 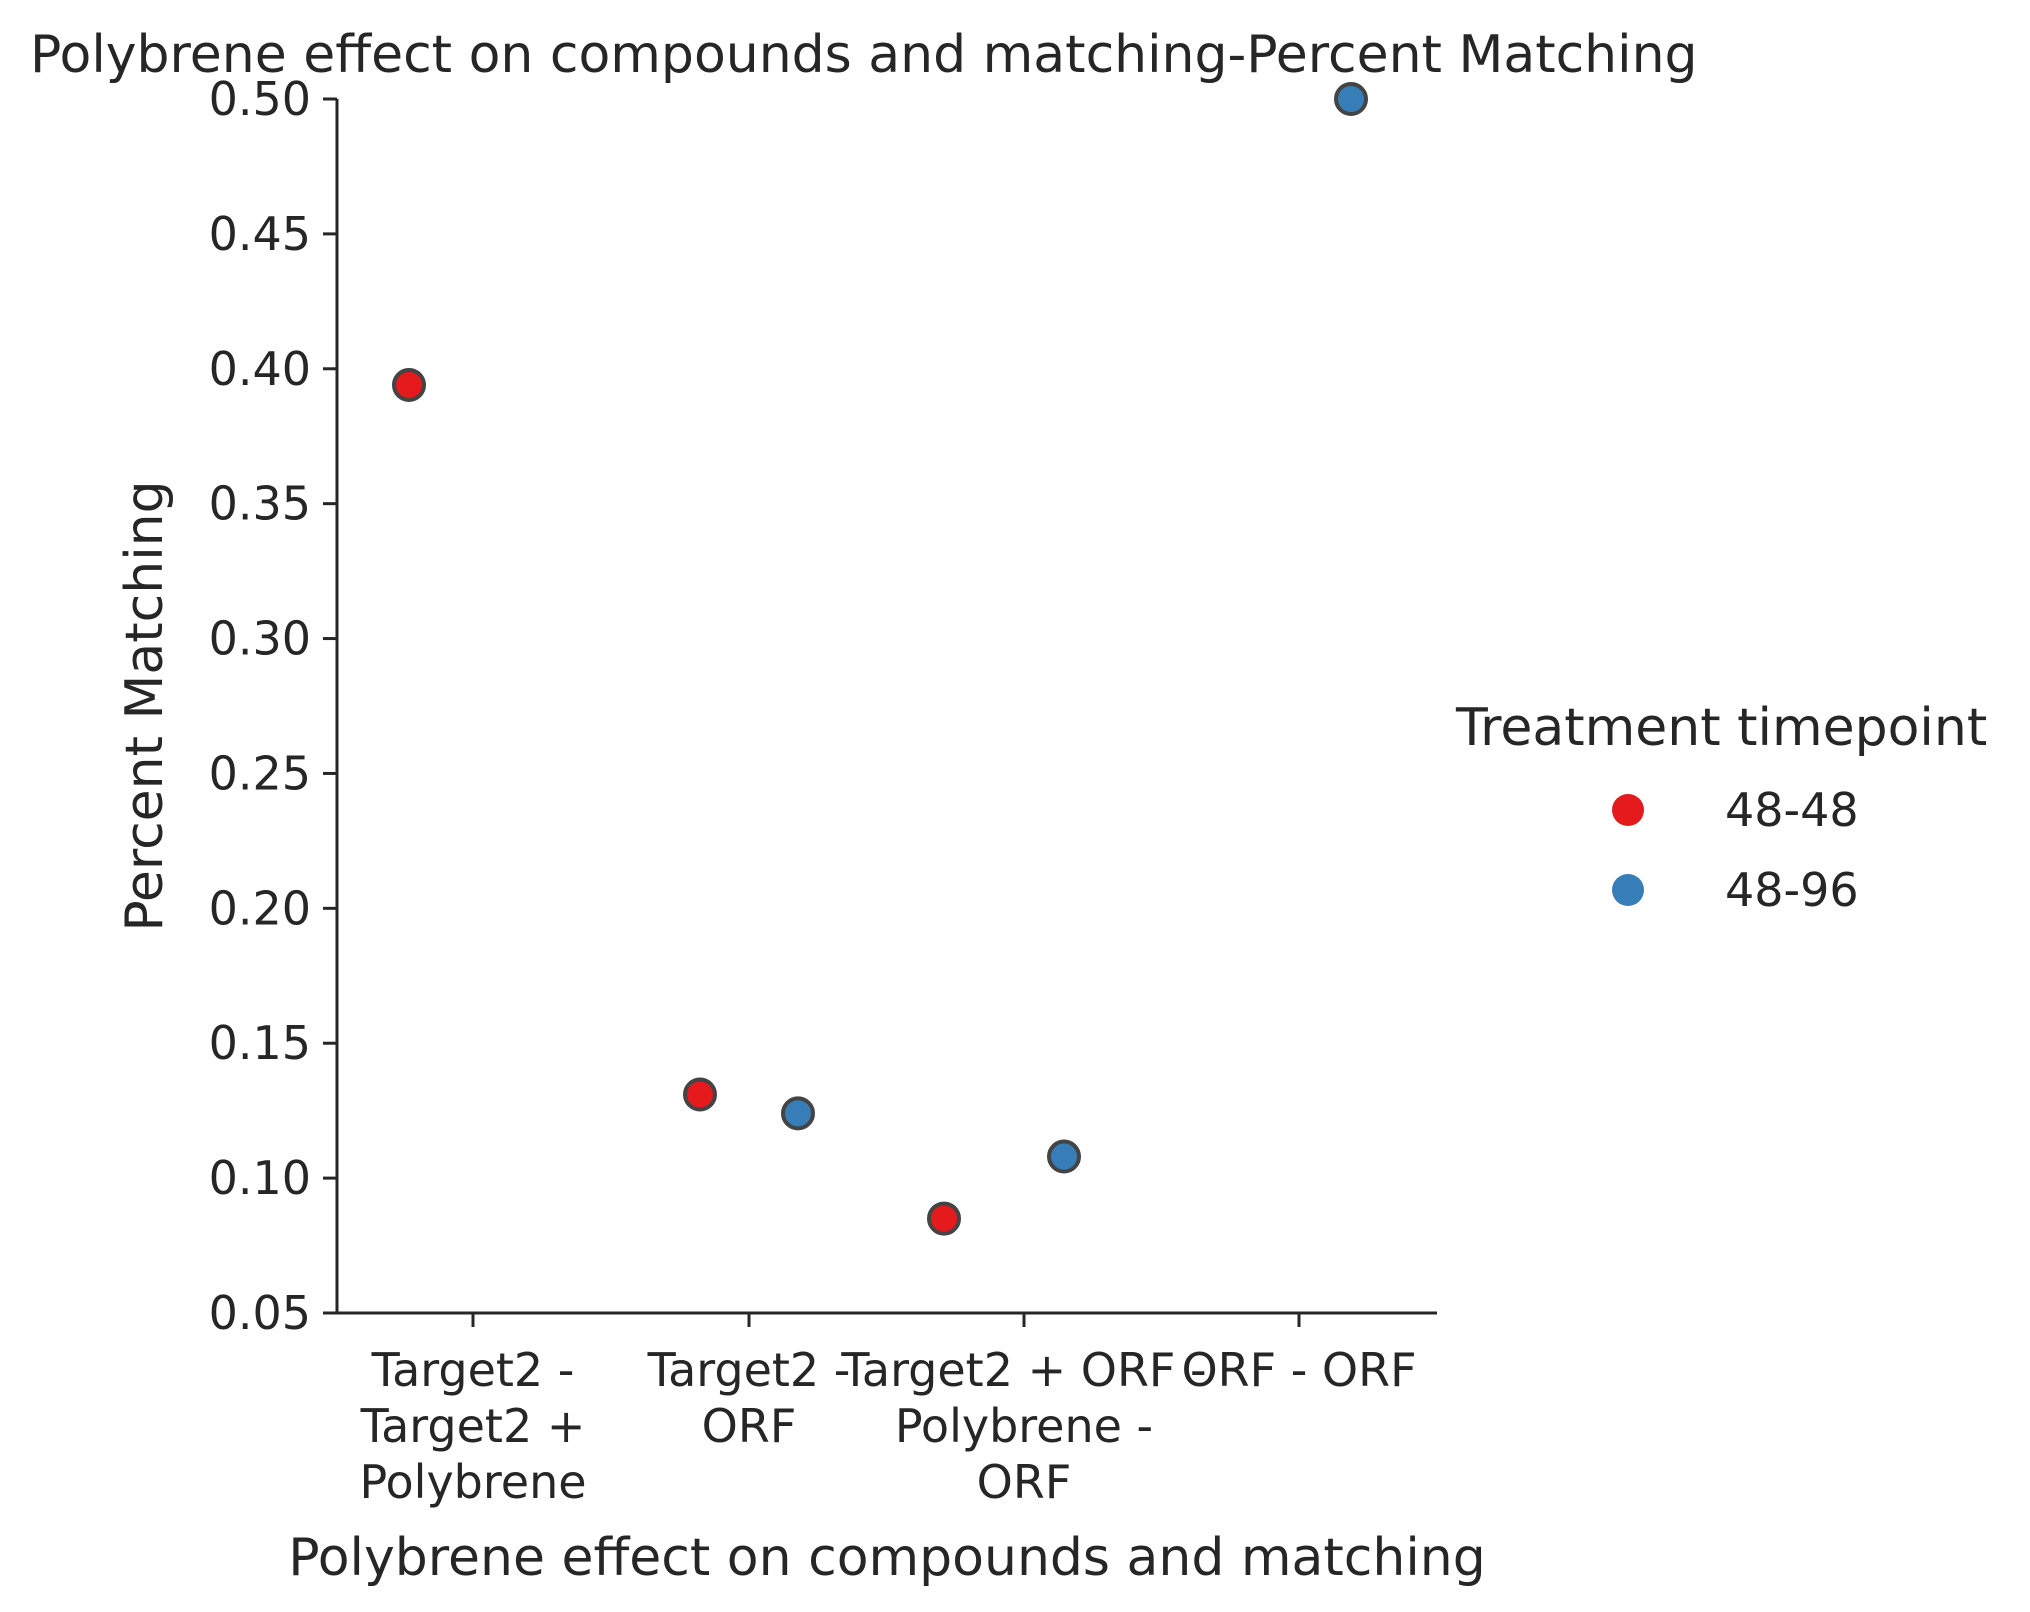 What do you see at coordinates (260, 99) in the screenshot?
I see `y-tick-label: 0.50` at bounding box center [260, 99].